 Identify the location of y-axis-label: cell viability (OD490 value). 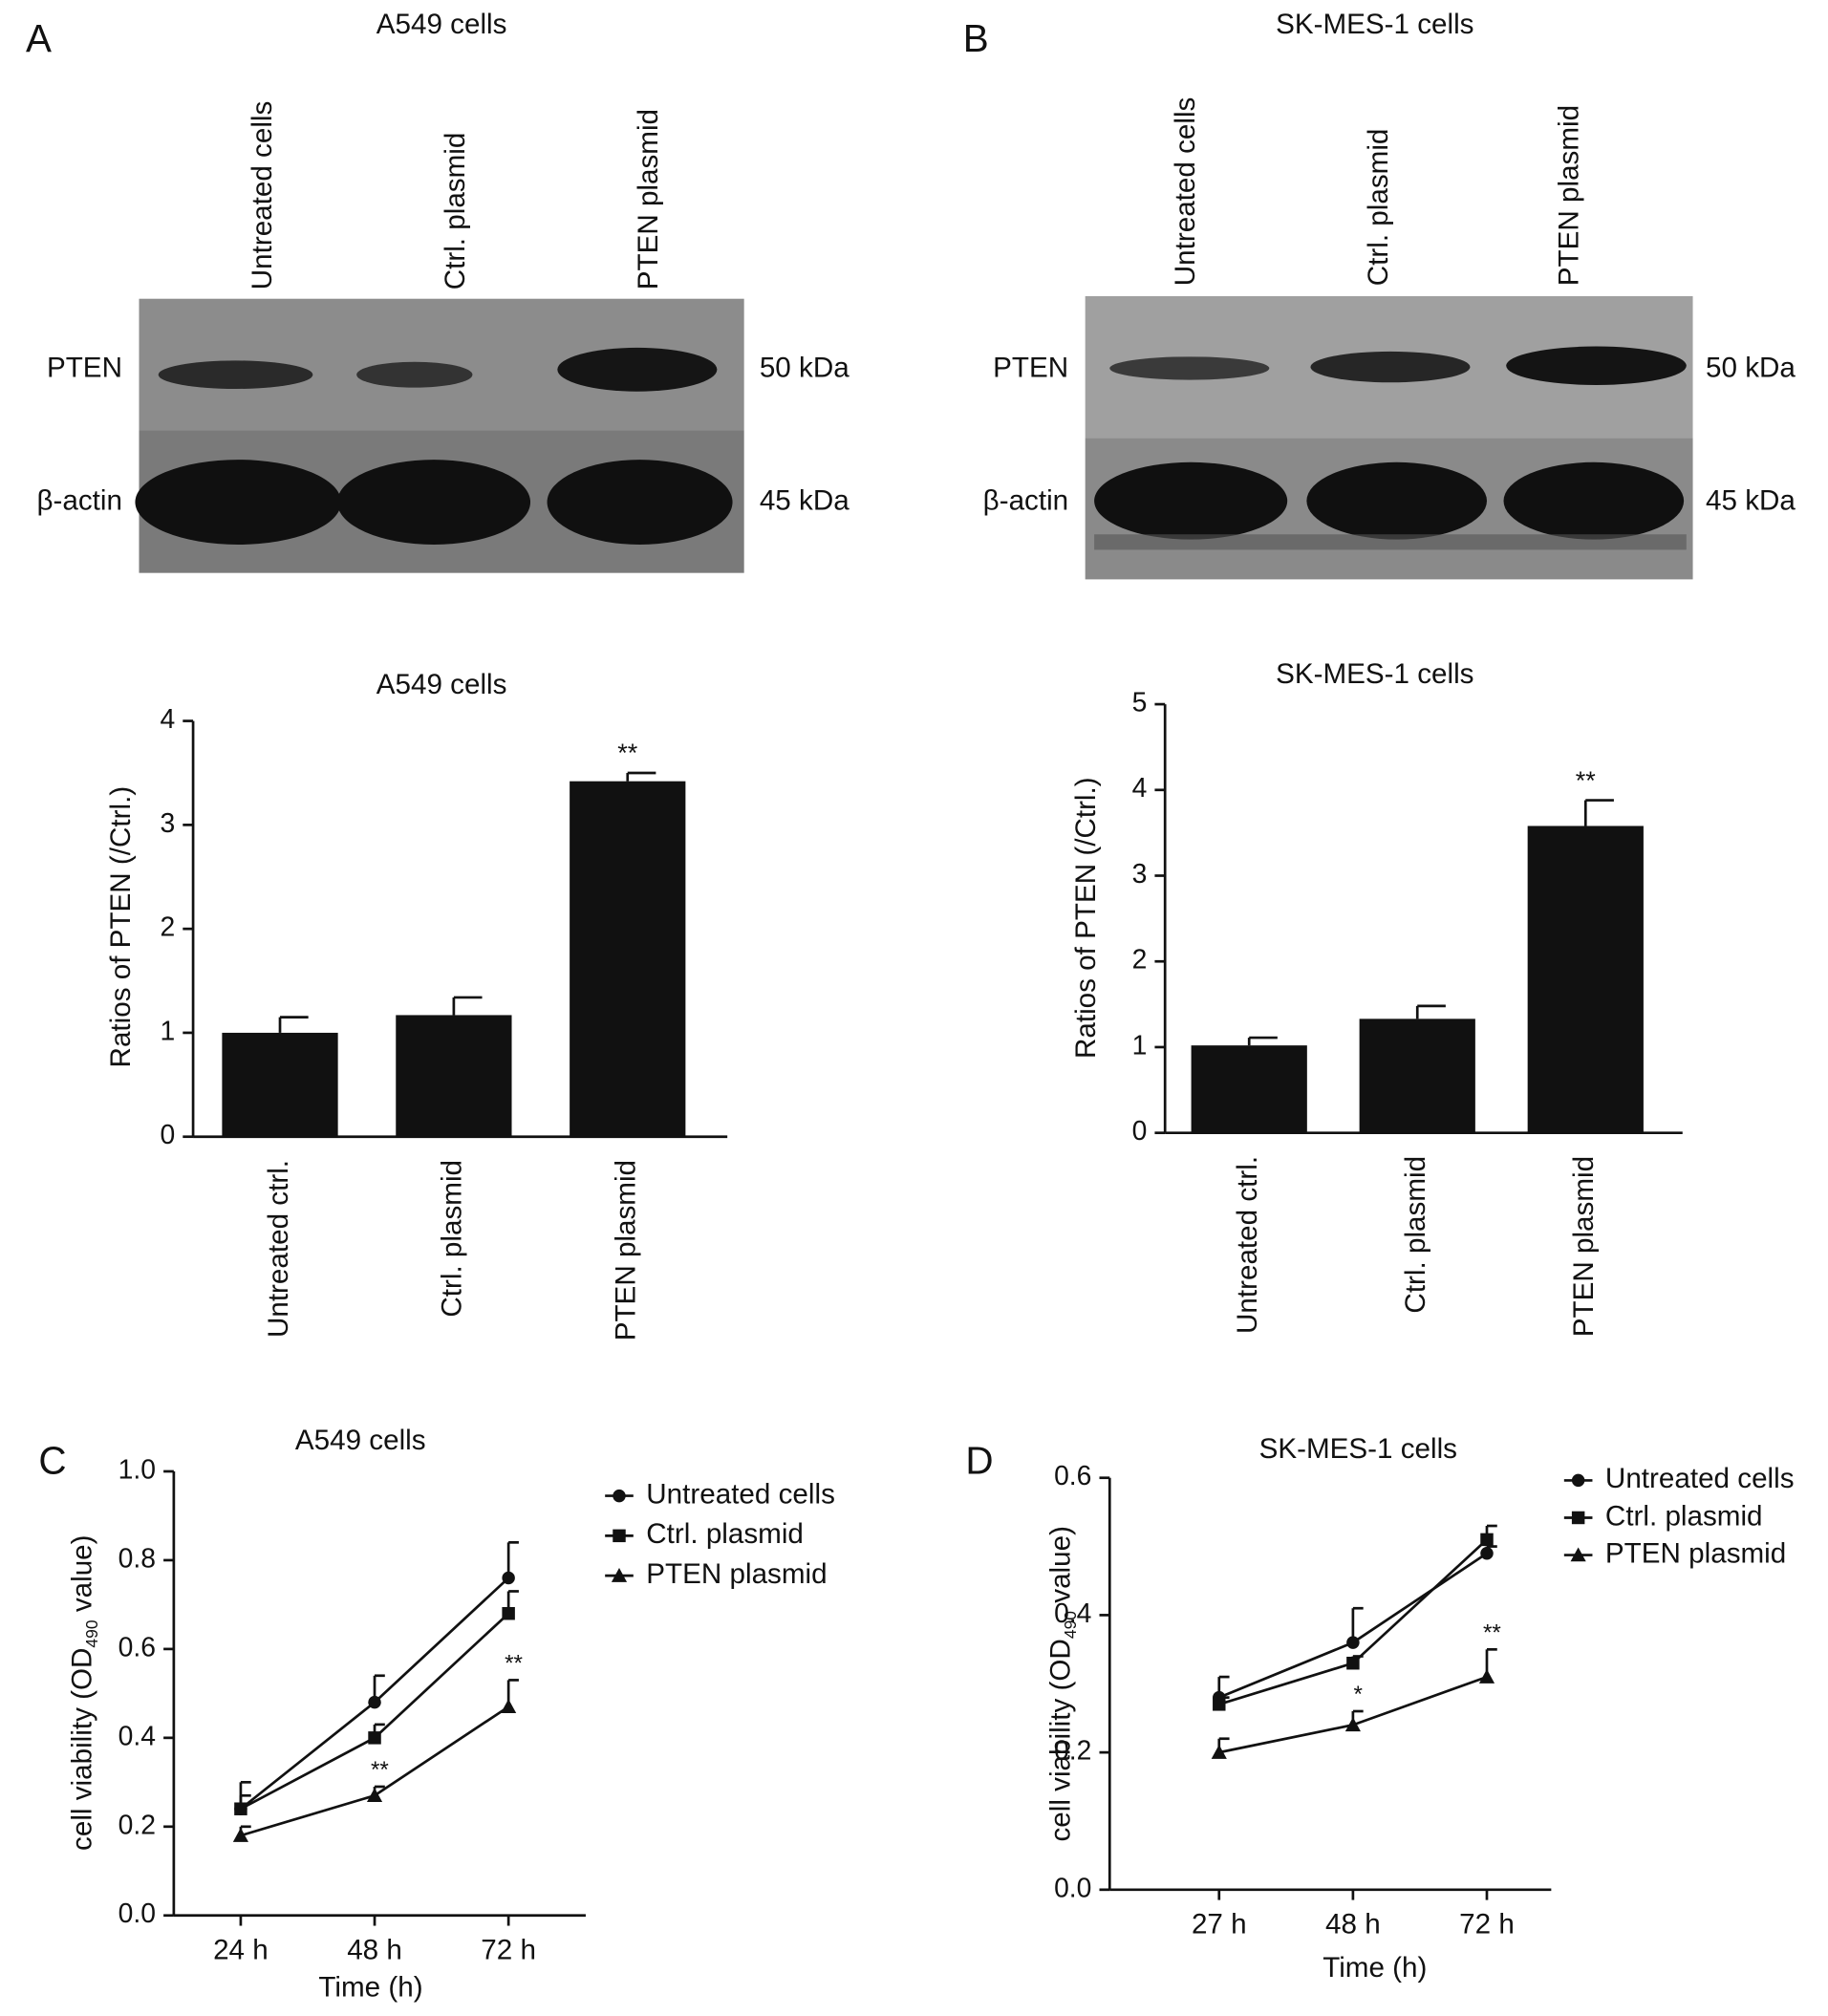
(1061, 1683).